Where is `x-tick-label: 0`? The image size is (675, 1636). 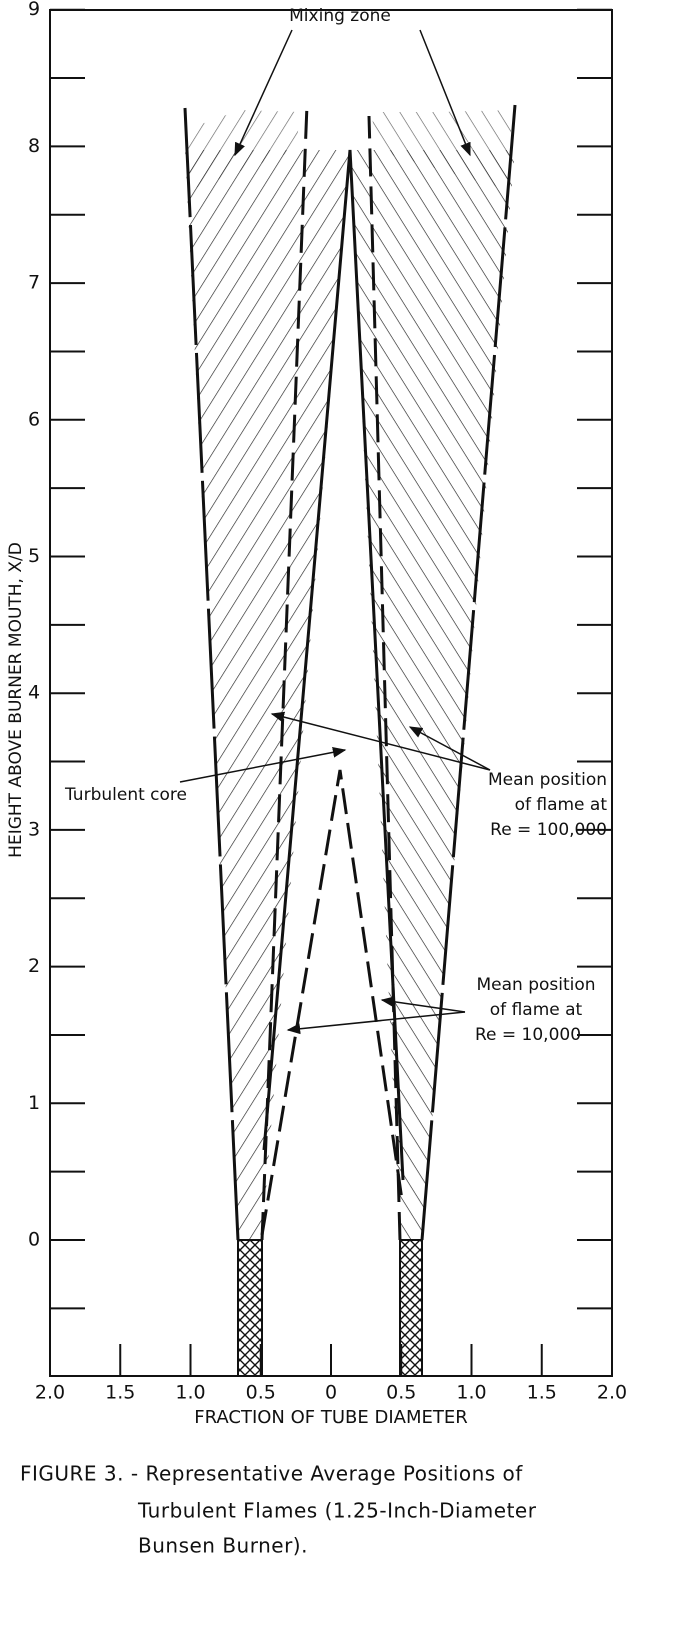 x-tick-label: 0 is located at coordinates (331, 1393).